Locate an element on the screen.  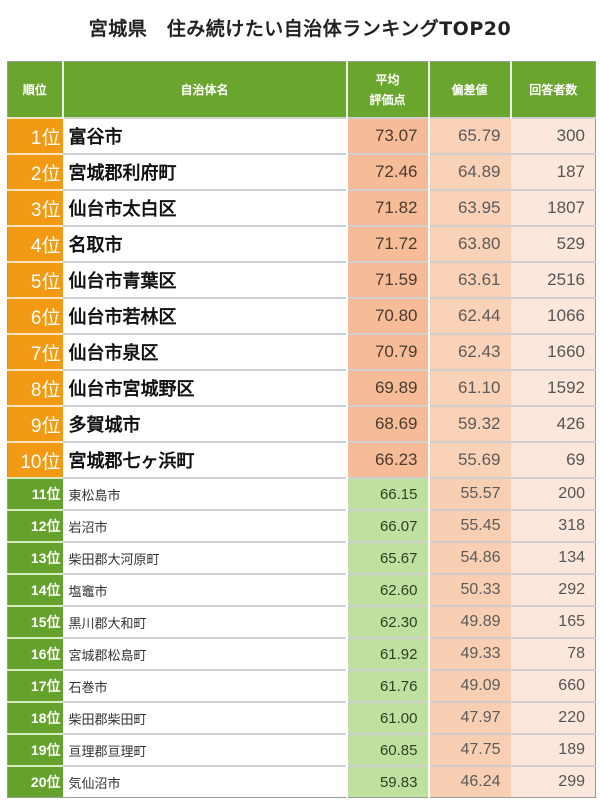
municipality-name-cell: 宮城郡七ヶ浜町 is located at coordinates (204, 459).